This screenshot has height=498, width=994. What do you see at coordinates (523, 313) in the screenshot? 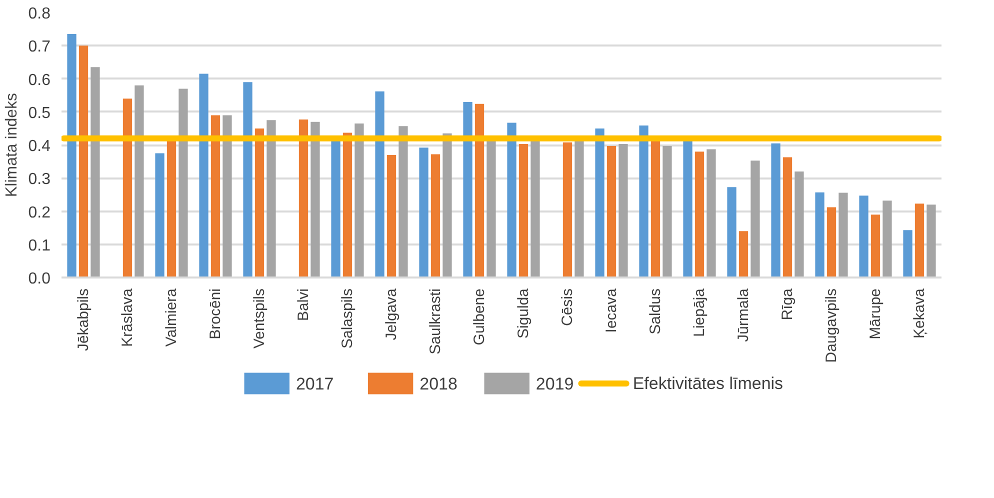
I see `x-tick-label: Sigulda` at bounding box center [523, 313].